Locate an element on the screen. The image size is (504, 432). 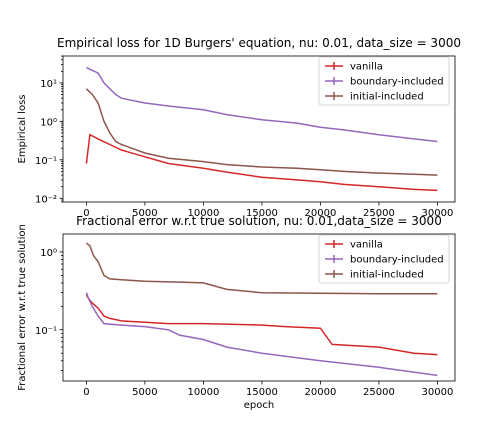
y-tick-label: 10⁻² is located at coordinates (46, 199).